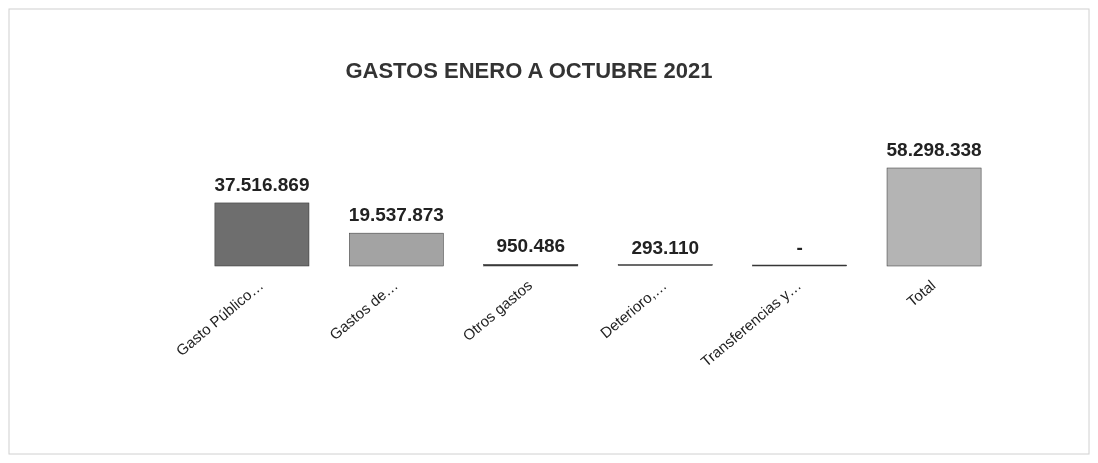 The width and height of the screenshot is (1098, 463). Describe the element at coordinates (934, 149) in the screenshot. I see `data-label: 58.298.338` at that location.